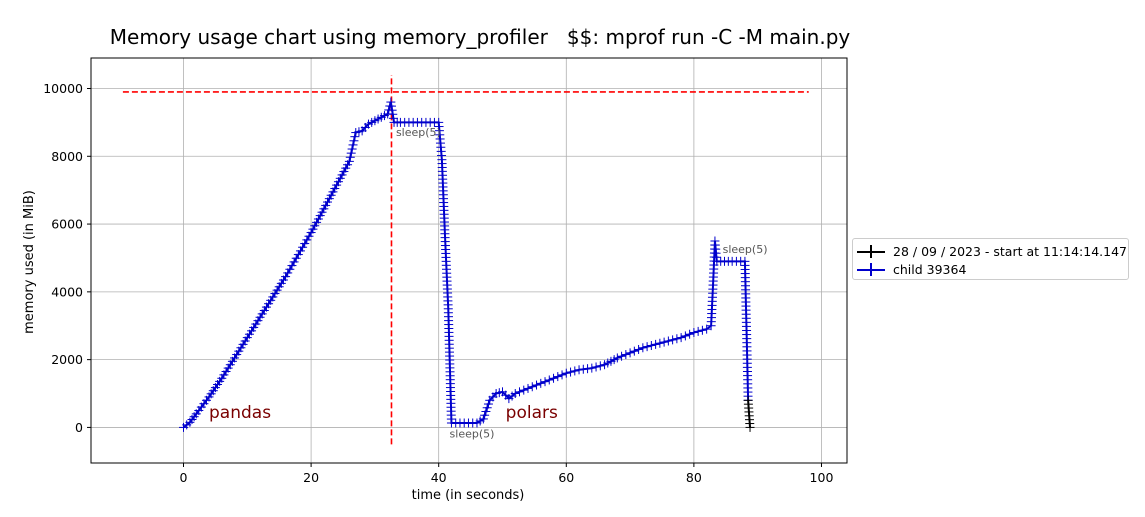  What do you see at coordinates (745, 249) in the screenshot?
I see `annotation-sleep-4: sleep(5)` at bounding box center [745, 249].